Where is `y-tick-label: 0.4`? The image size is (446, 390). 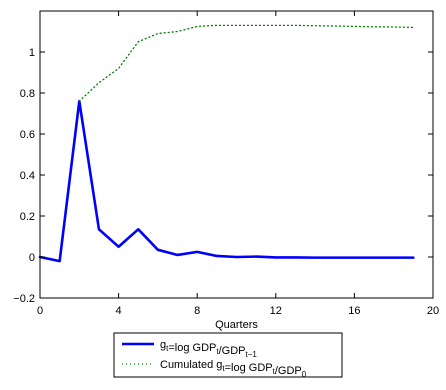 y-tick-label: 0.4 is located at coordinates (27, 176).